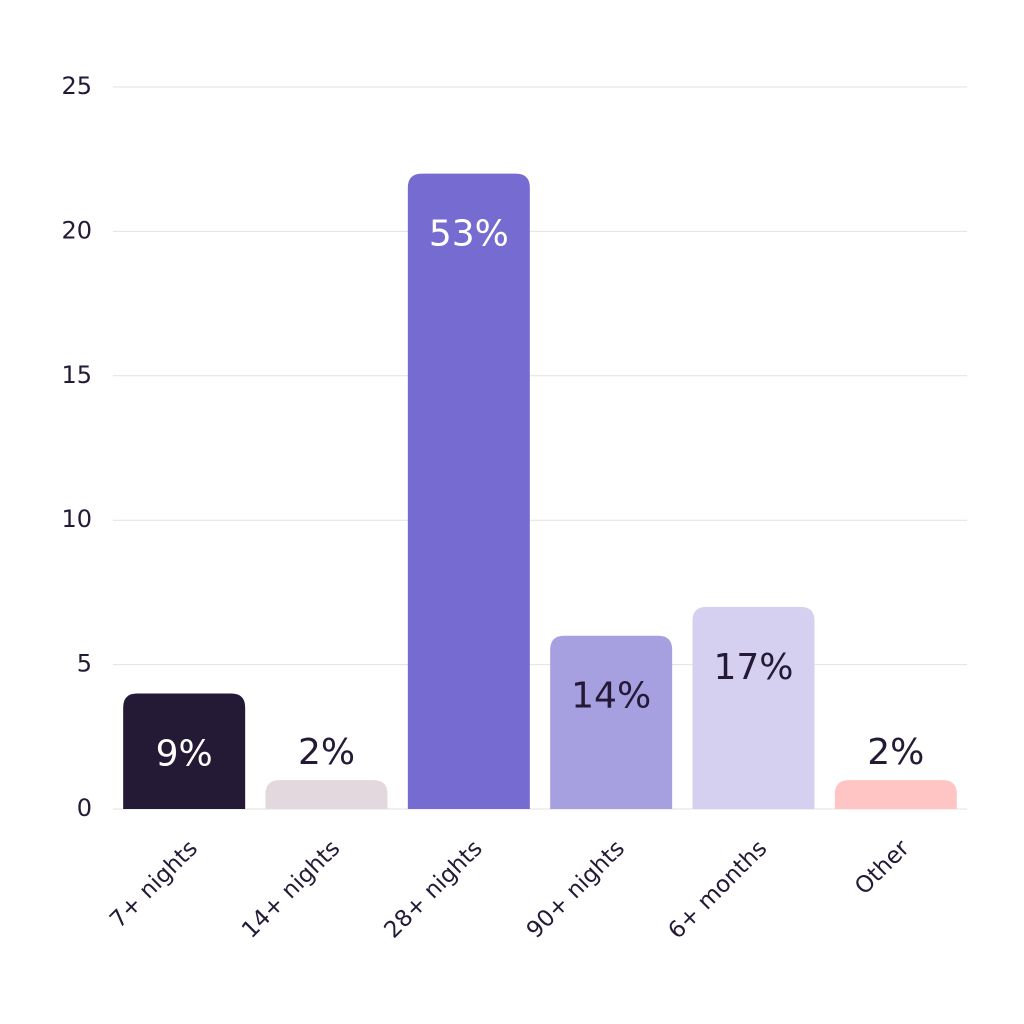 The width and height of the screenshot is (1024, 1024). Describe the element at coordinates (184, 753) in the screenshot. I see `value-label: 9%` at that location.